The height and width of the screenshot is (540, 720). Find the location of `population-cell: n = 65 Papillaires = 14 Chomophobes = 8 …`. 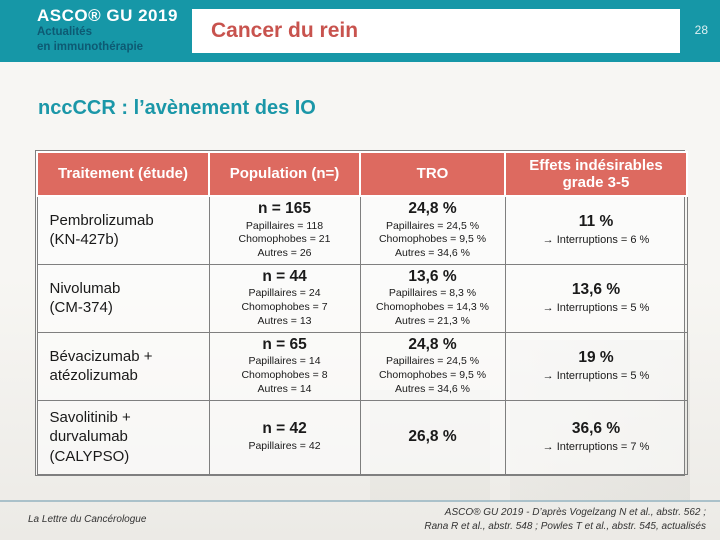

population-cell: n = 65 Papillaires = 14 Chomophobes = 8 … is located at coordinates (284, 366).